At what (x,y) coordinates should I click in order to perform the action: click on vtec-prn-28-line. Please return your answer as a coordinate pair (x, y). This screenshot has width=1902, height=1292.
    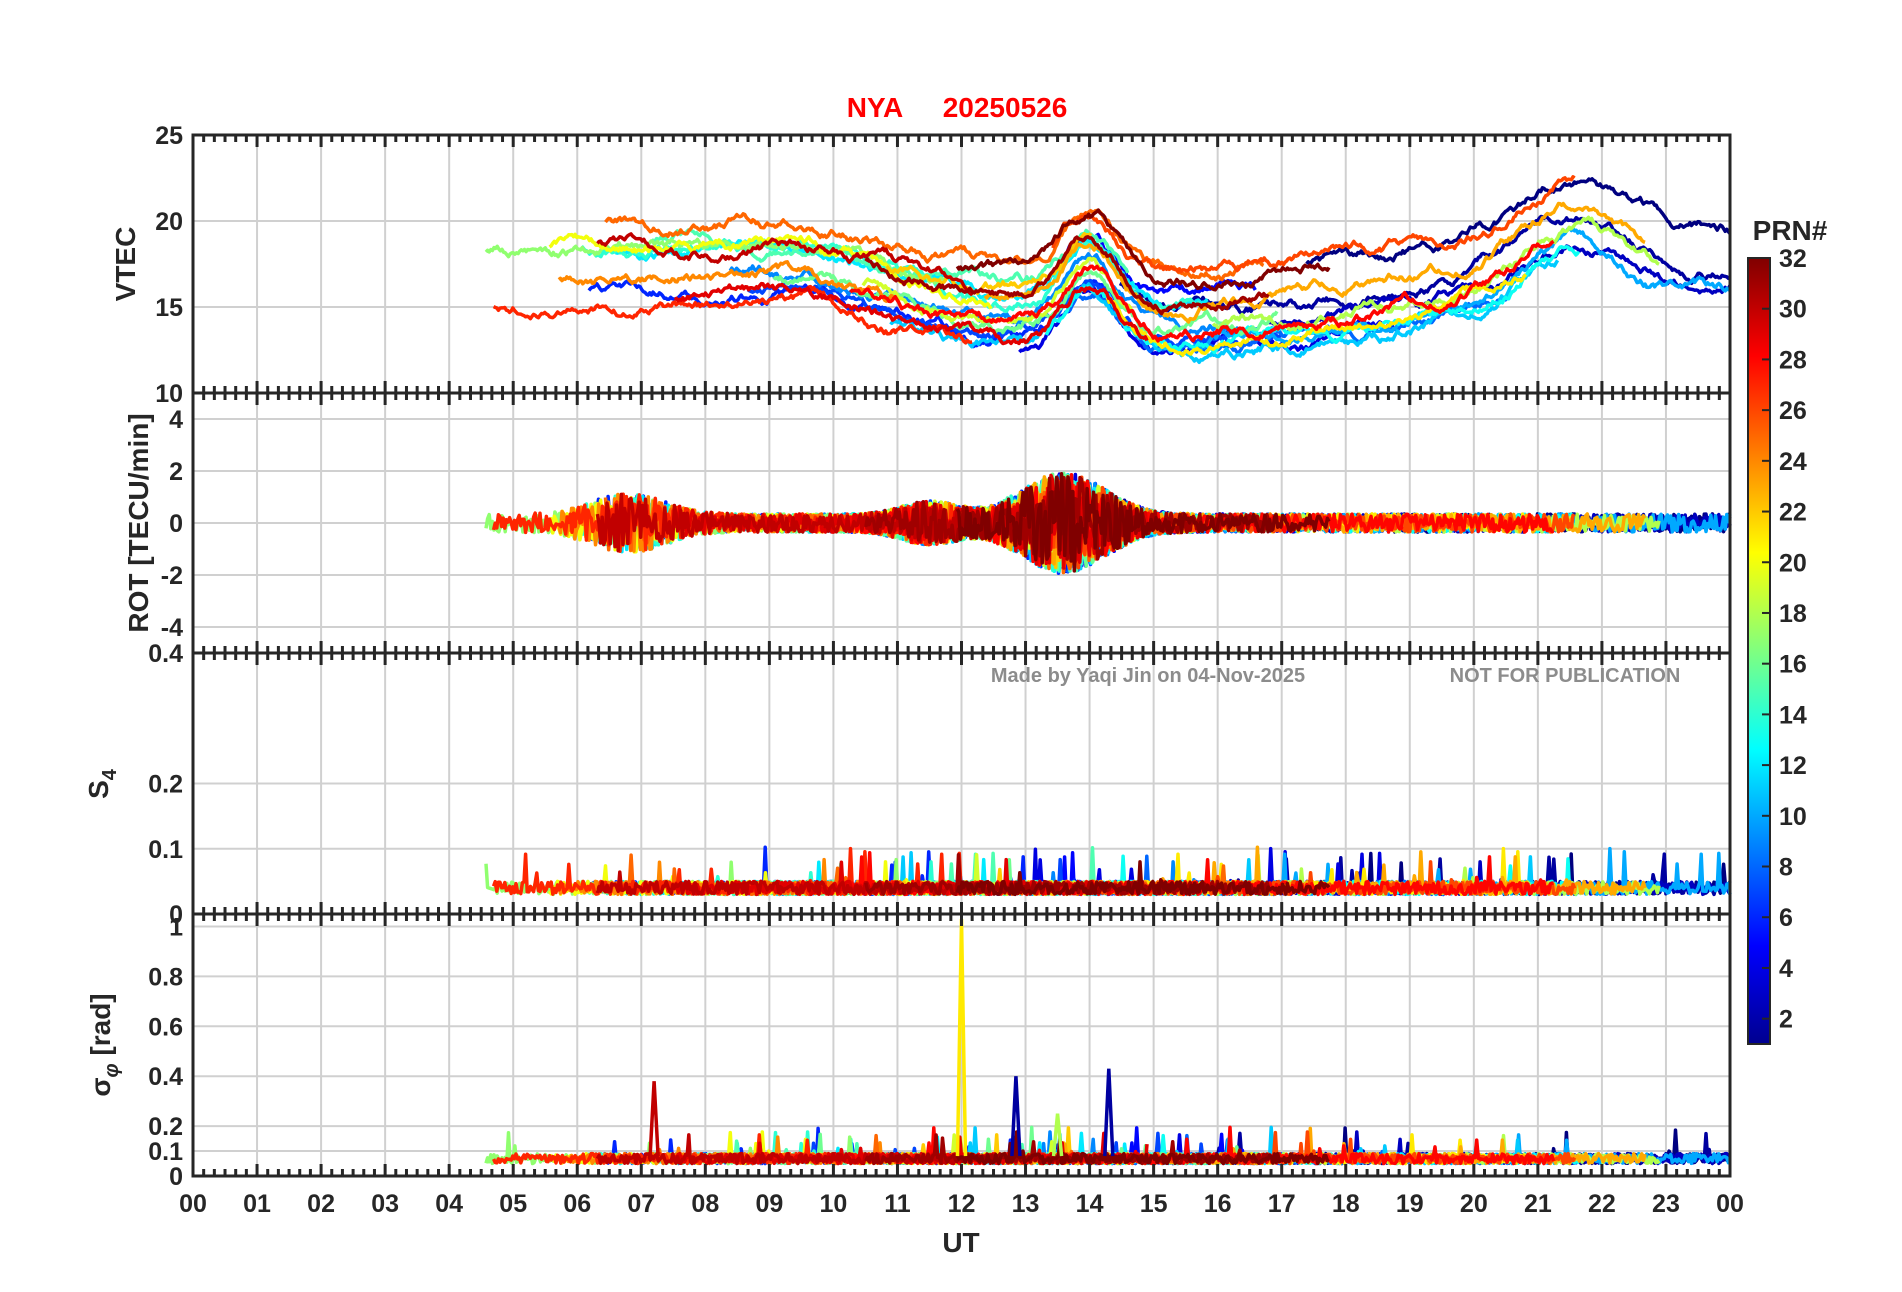
    Looking at the image, I should click on (1202, 291).